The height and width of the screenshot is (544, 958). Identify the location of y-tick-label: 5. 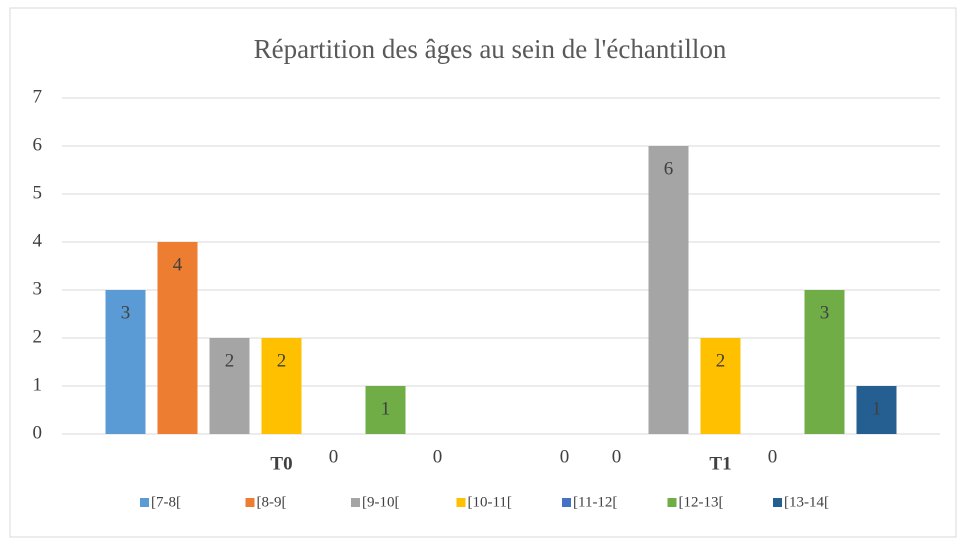
(38, 192).